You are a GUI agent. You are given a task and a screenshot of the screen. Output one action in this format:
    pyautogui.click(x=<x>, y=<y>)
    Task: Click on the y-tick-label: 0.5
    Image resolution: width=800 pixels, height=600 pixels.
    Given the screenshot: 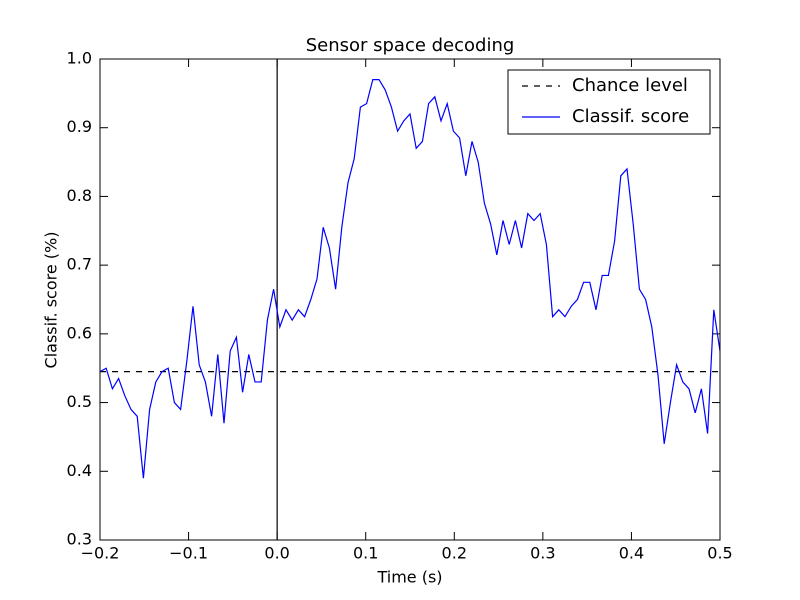 What is the action you would take?
    pyautogui.click(x=79, y=401)
    